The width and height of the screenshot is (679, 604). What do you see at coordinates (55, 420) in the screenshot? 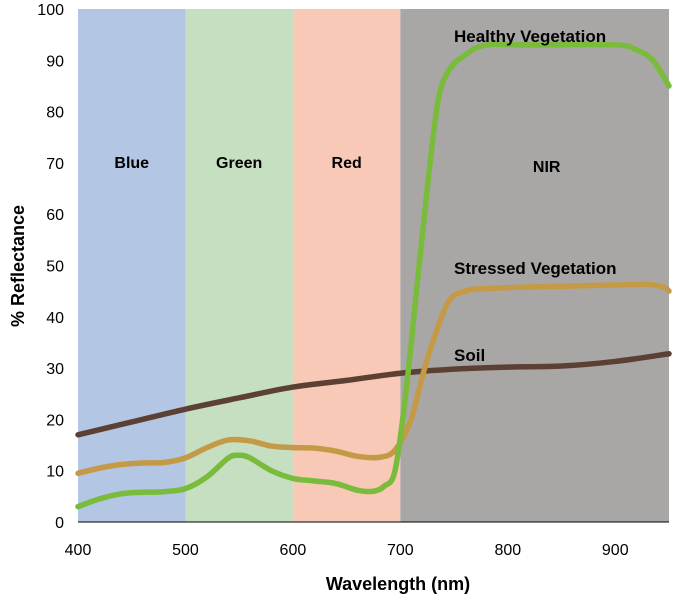
I see `y-tick-label: 20` at bounding box center [55, 420].